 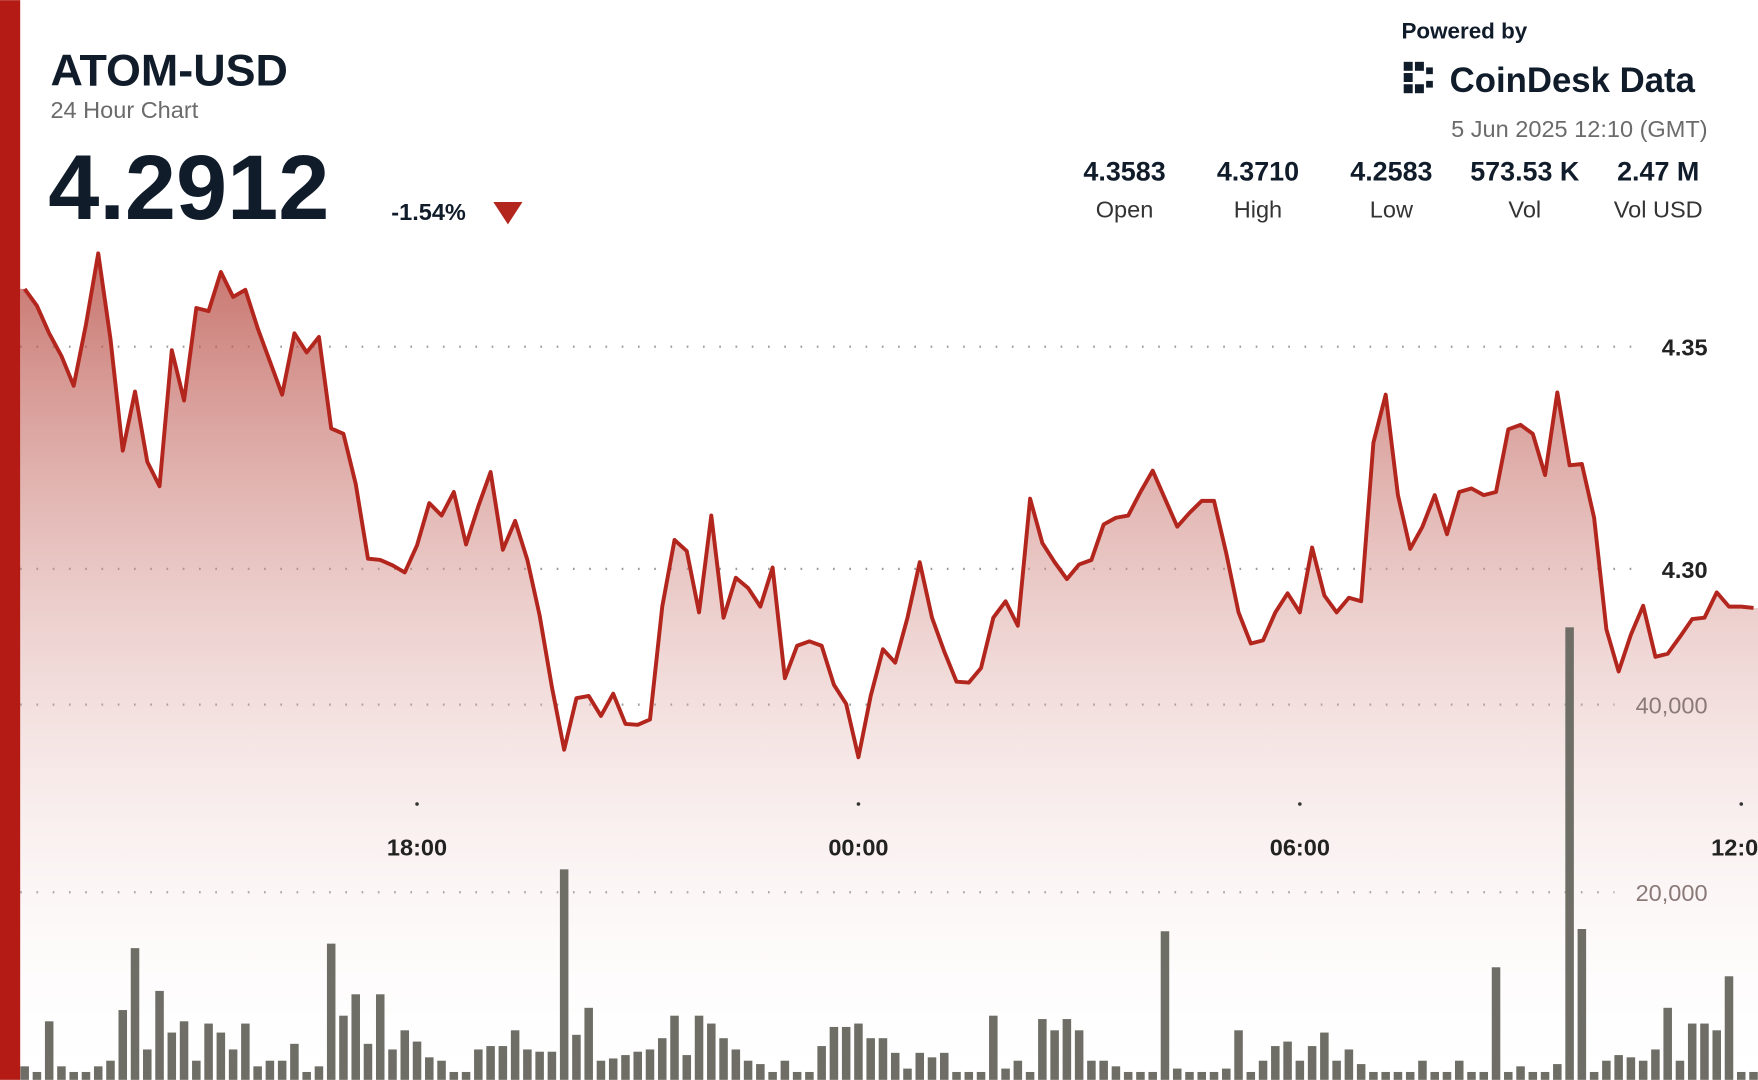 I want to click on stat-value: 4.3583, so click(x=1124, y=172).